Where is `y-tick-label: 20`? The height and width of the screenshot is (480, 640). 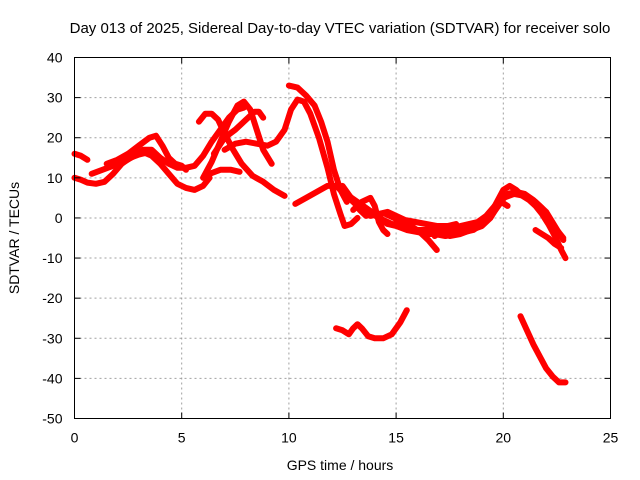
y-tick-label: 20 is located at coordinates (55, 138).